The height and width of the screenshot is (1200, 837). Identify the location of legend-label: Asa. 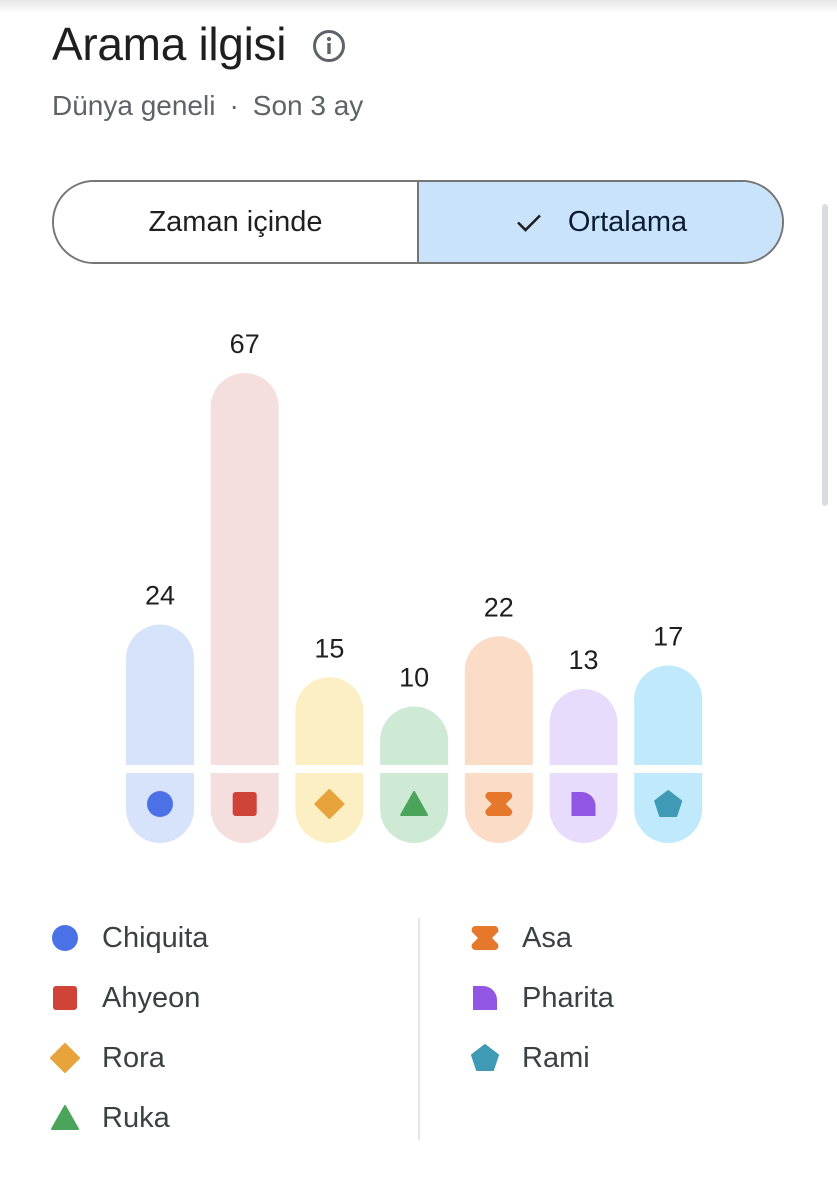
(547, 937).